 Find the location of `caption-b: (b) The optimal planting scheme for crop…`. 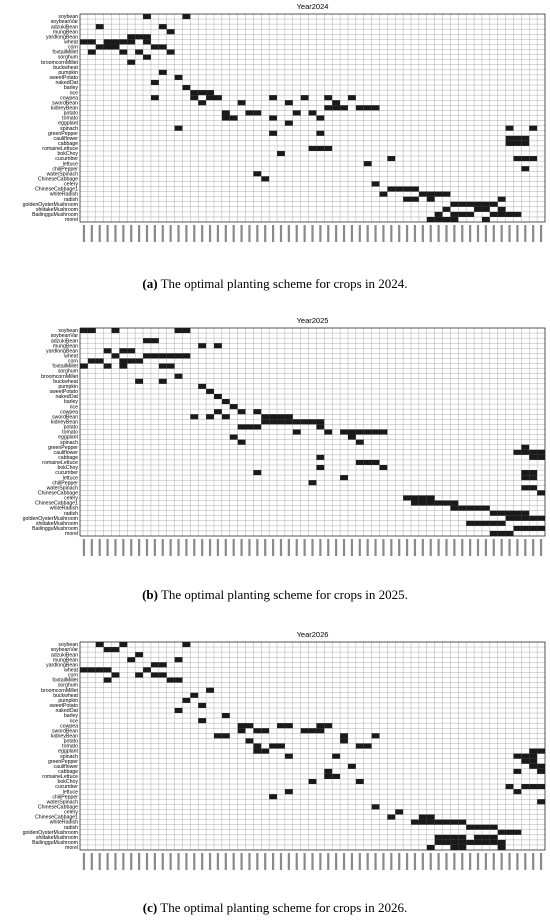

caption-b: (b) The optimal planting scheme for crop… is located at coordinates (275, 595).